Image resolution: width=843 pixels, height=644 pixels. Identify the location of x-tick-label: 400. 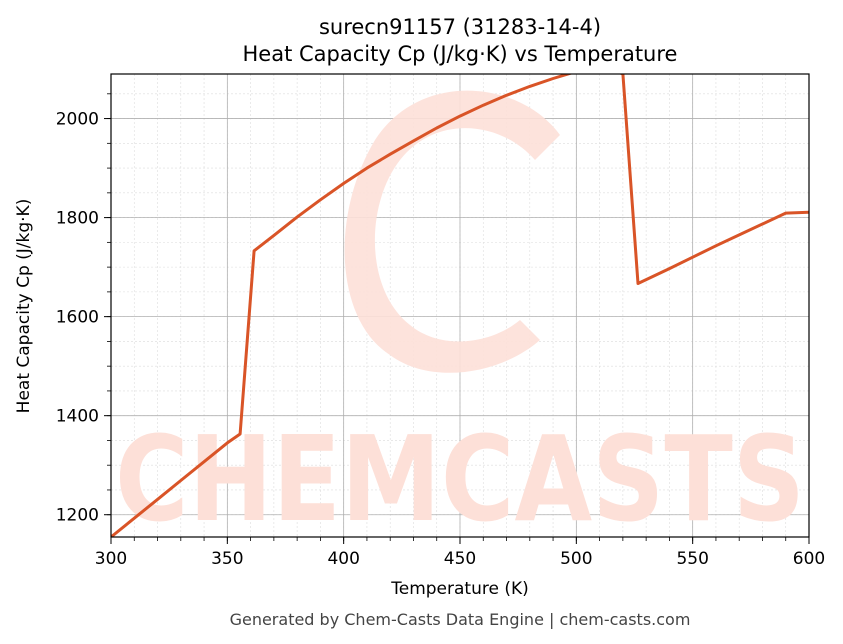
(343, 559).